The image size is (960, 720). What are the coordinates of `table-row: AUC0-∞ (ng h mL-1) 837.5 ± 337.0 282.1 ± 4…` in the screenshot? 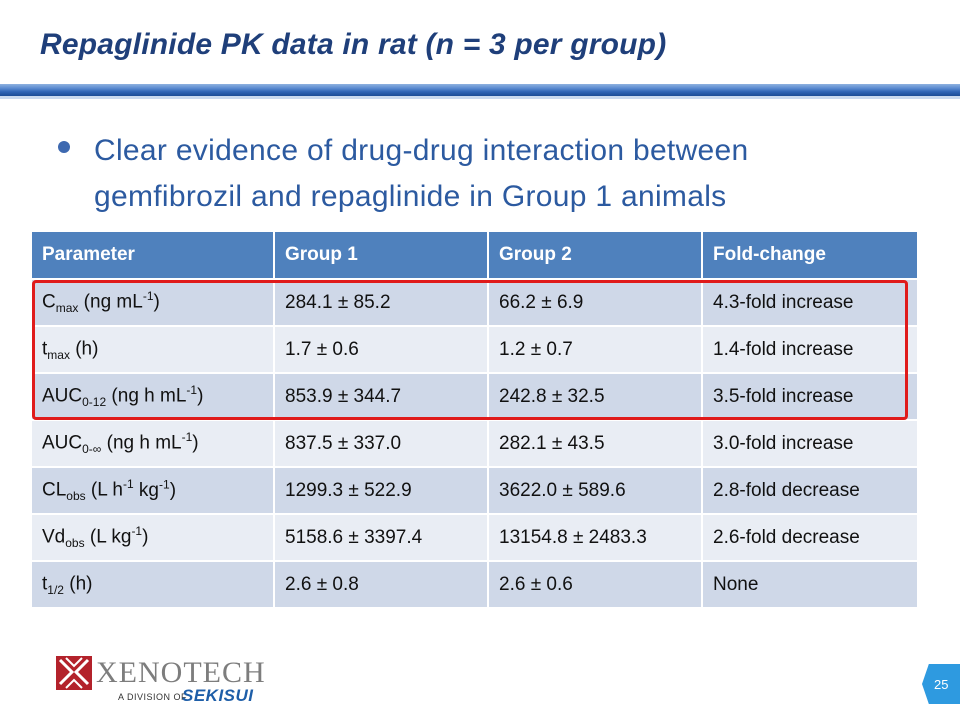 It's located at (475, 443).